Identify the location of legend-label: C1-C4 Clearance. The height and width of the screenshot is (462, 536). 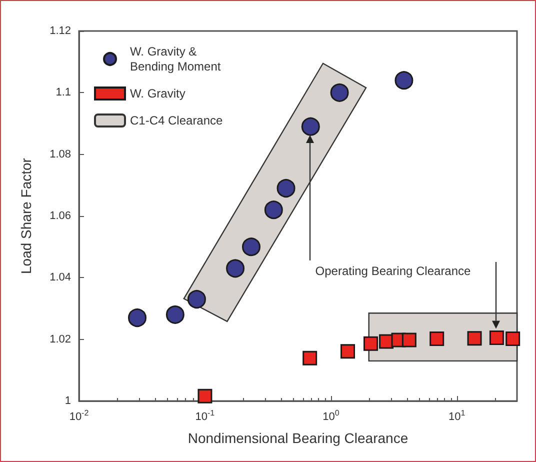
(177, 121).